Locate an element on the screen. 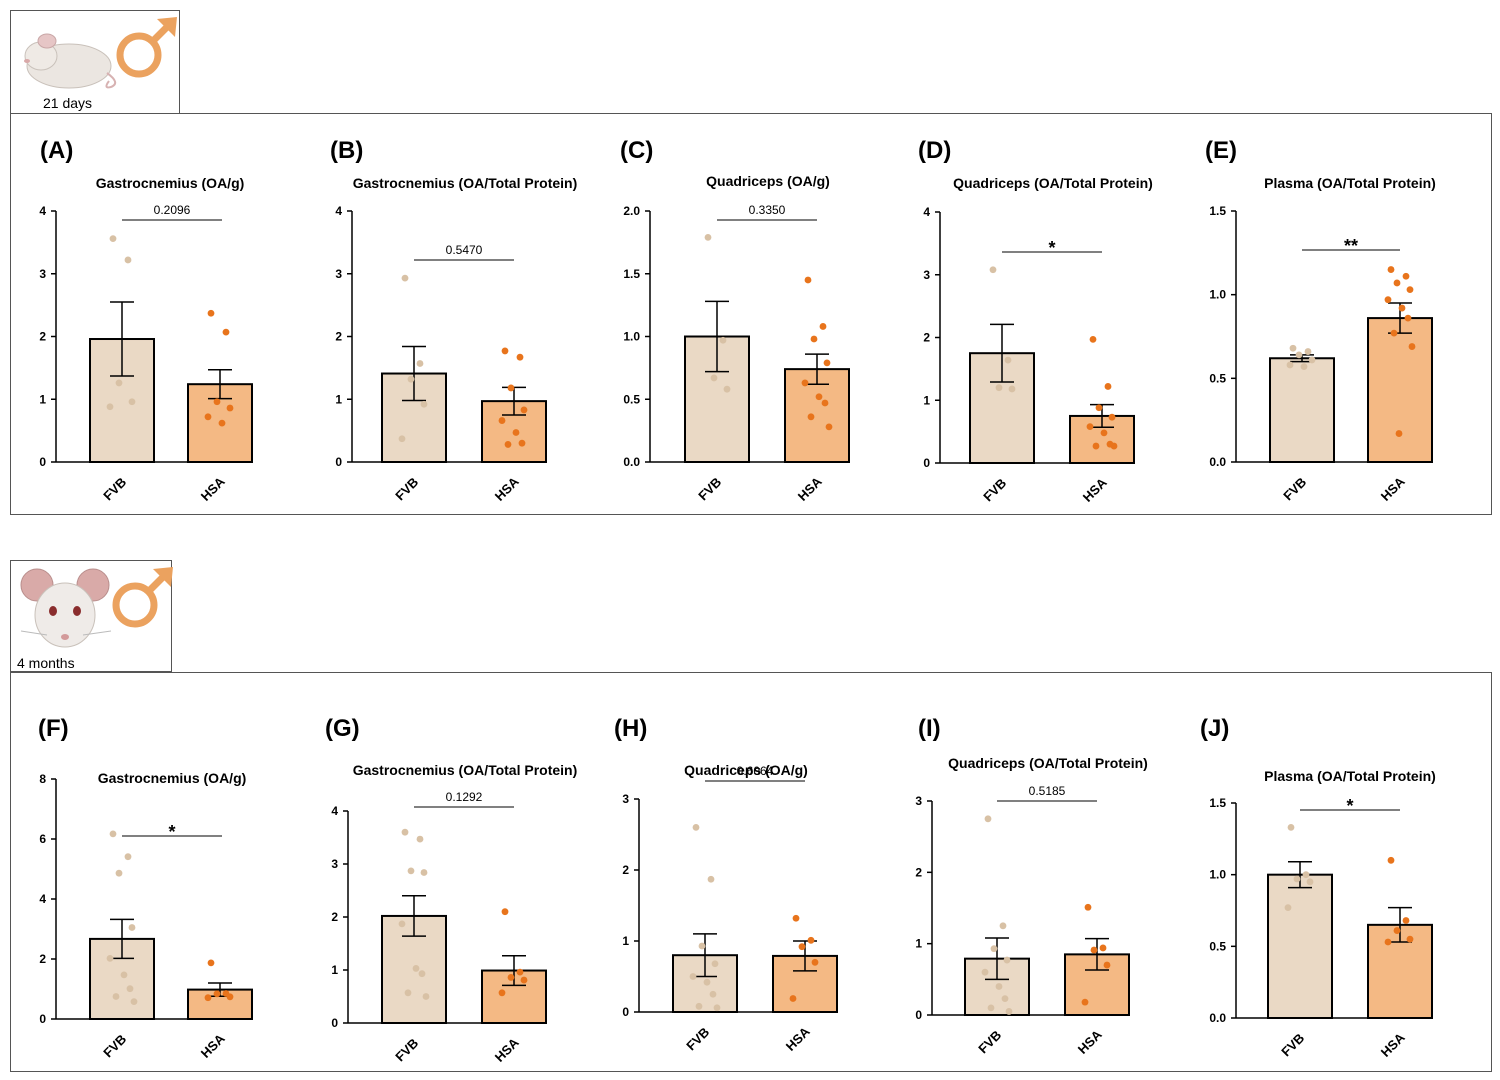 The width and height of the screenshot is (1500, 1080). significance-label: ** is located at coordinates (1351, 246).